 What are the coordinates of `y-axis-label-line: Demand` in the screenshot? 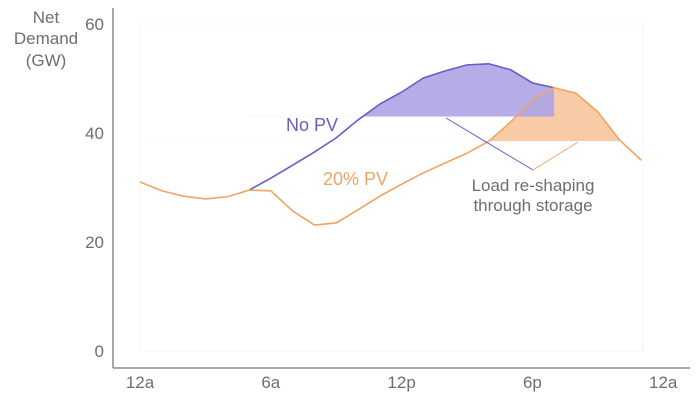 It's located at (46, 38).